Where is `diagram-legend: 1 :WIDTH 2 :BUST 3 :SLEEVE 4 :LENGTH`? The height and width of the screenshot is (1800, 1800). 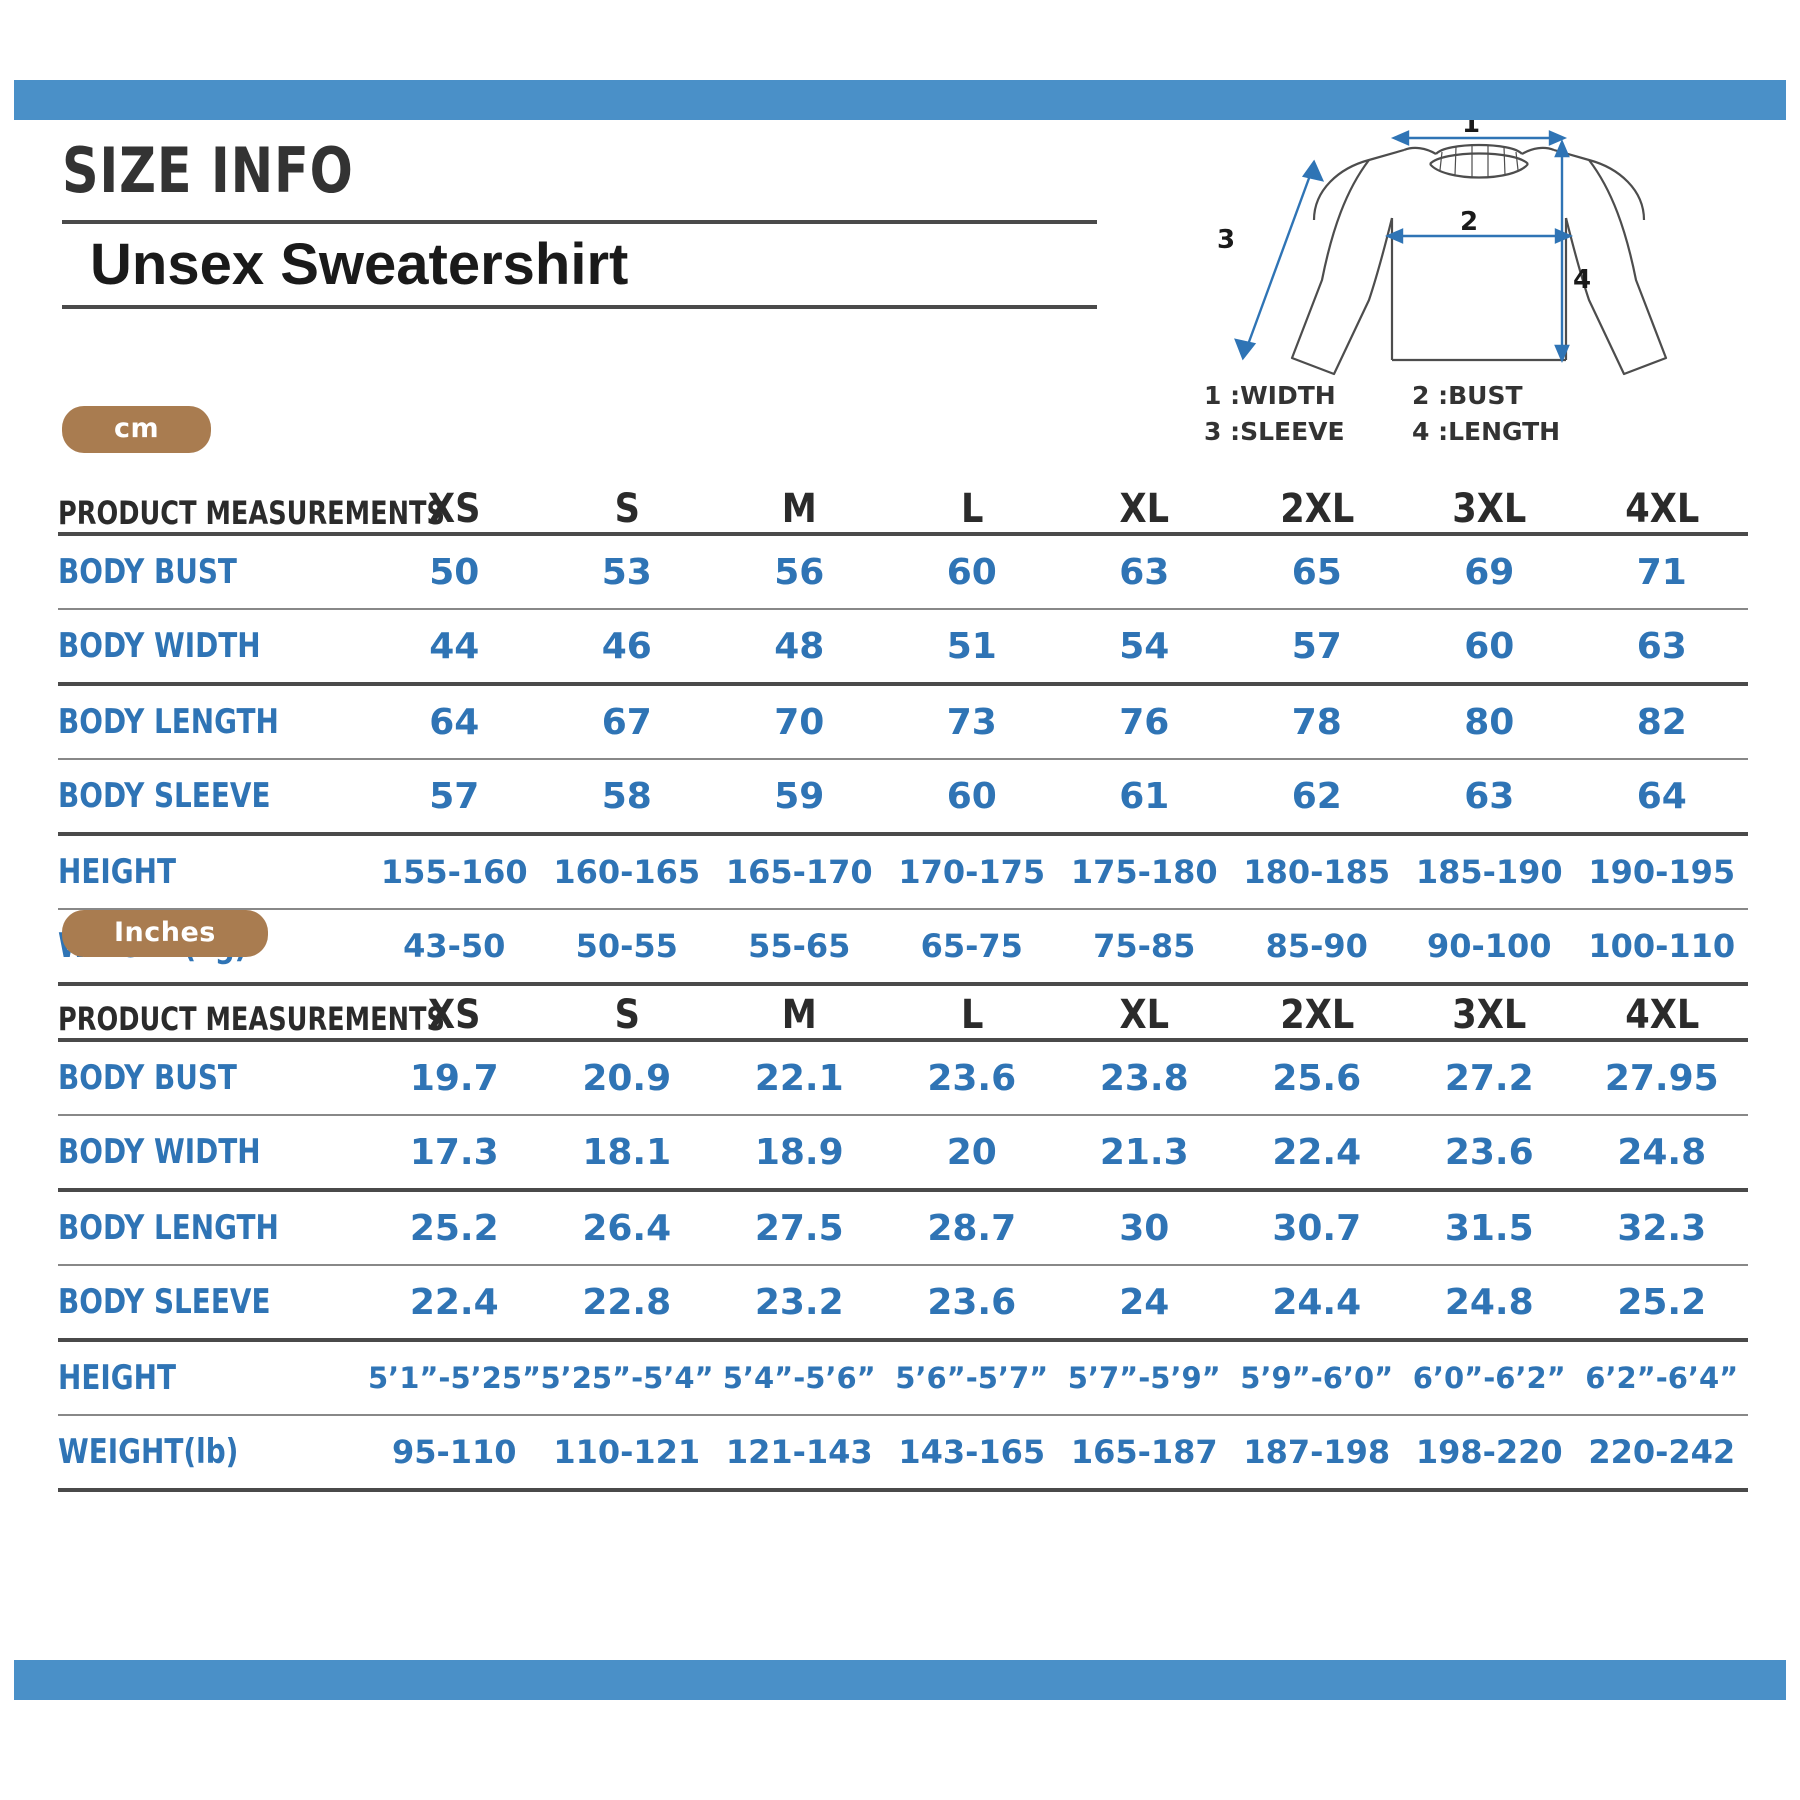 diagram-legend: 1 :WIDTH 2 :BUST 3 :SLEEVE 4 :LENGTH is located at coordinates (1464, 414).